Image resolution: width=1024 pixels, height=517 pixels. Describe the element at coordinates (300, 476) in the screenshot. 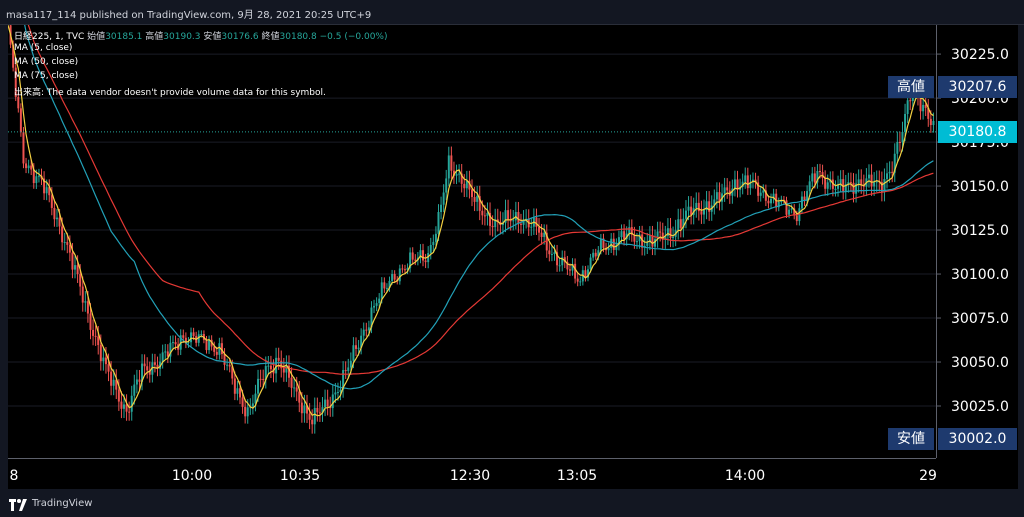

I see `time-label-1035: 10:35` at that location.